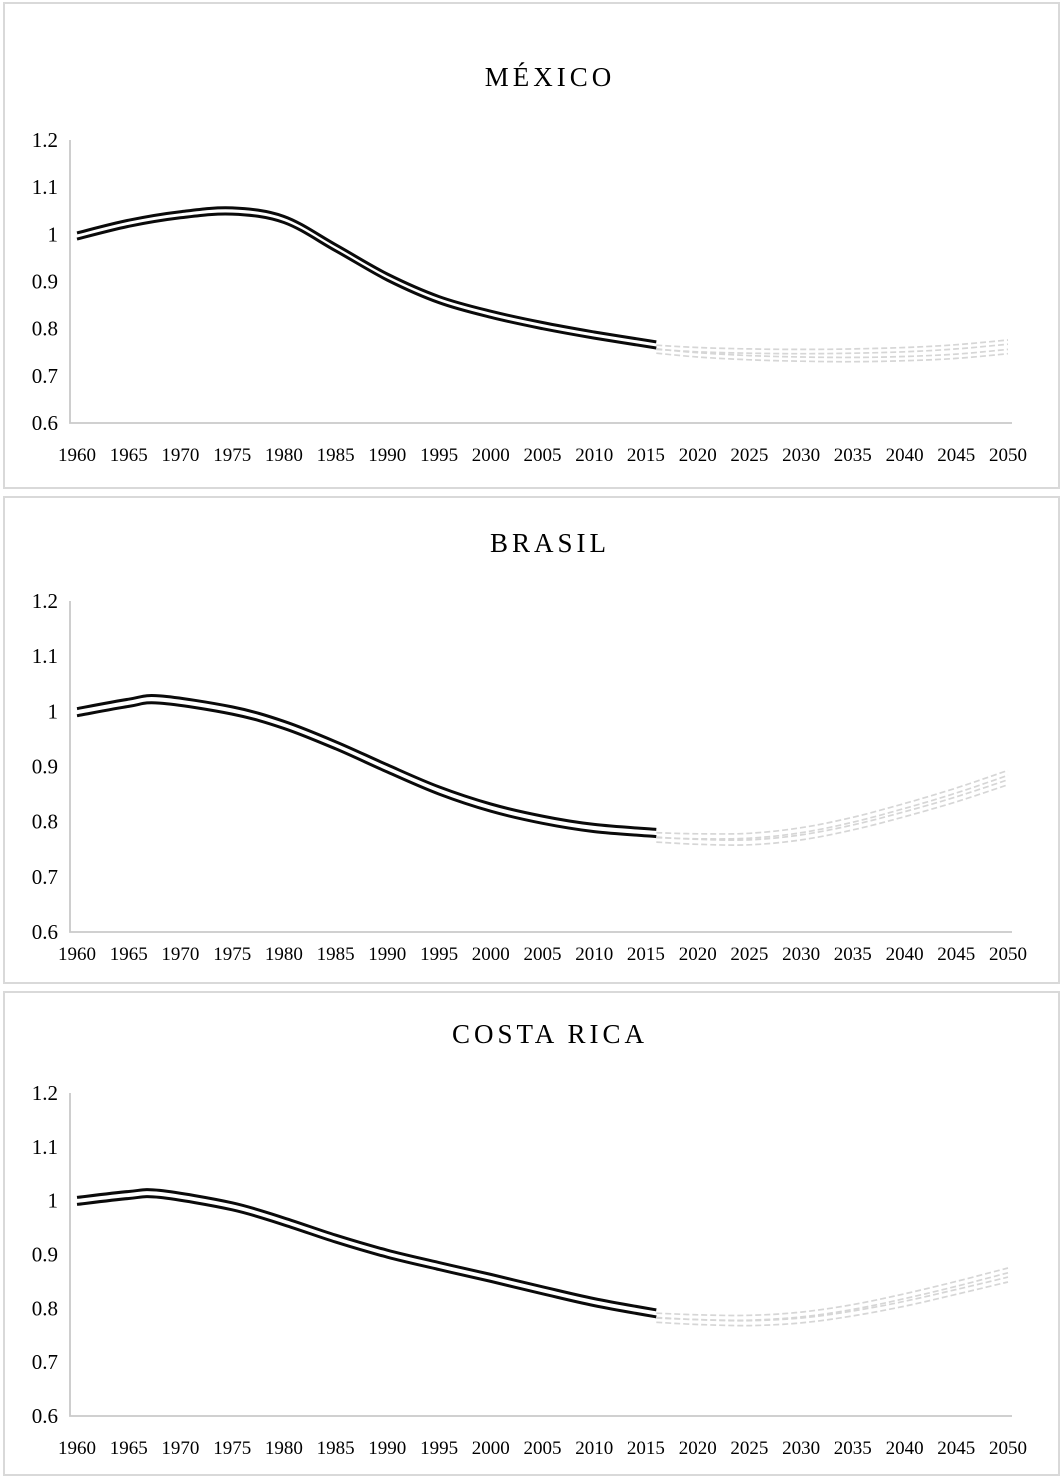 The width and height of the screenshot is (1063, 1483). I want to click on chart-title-costa-rica: COSTA RICA, so click(550, 1034).